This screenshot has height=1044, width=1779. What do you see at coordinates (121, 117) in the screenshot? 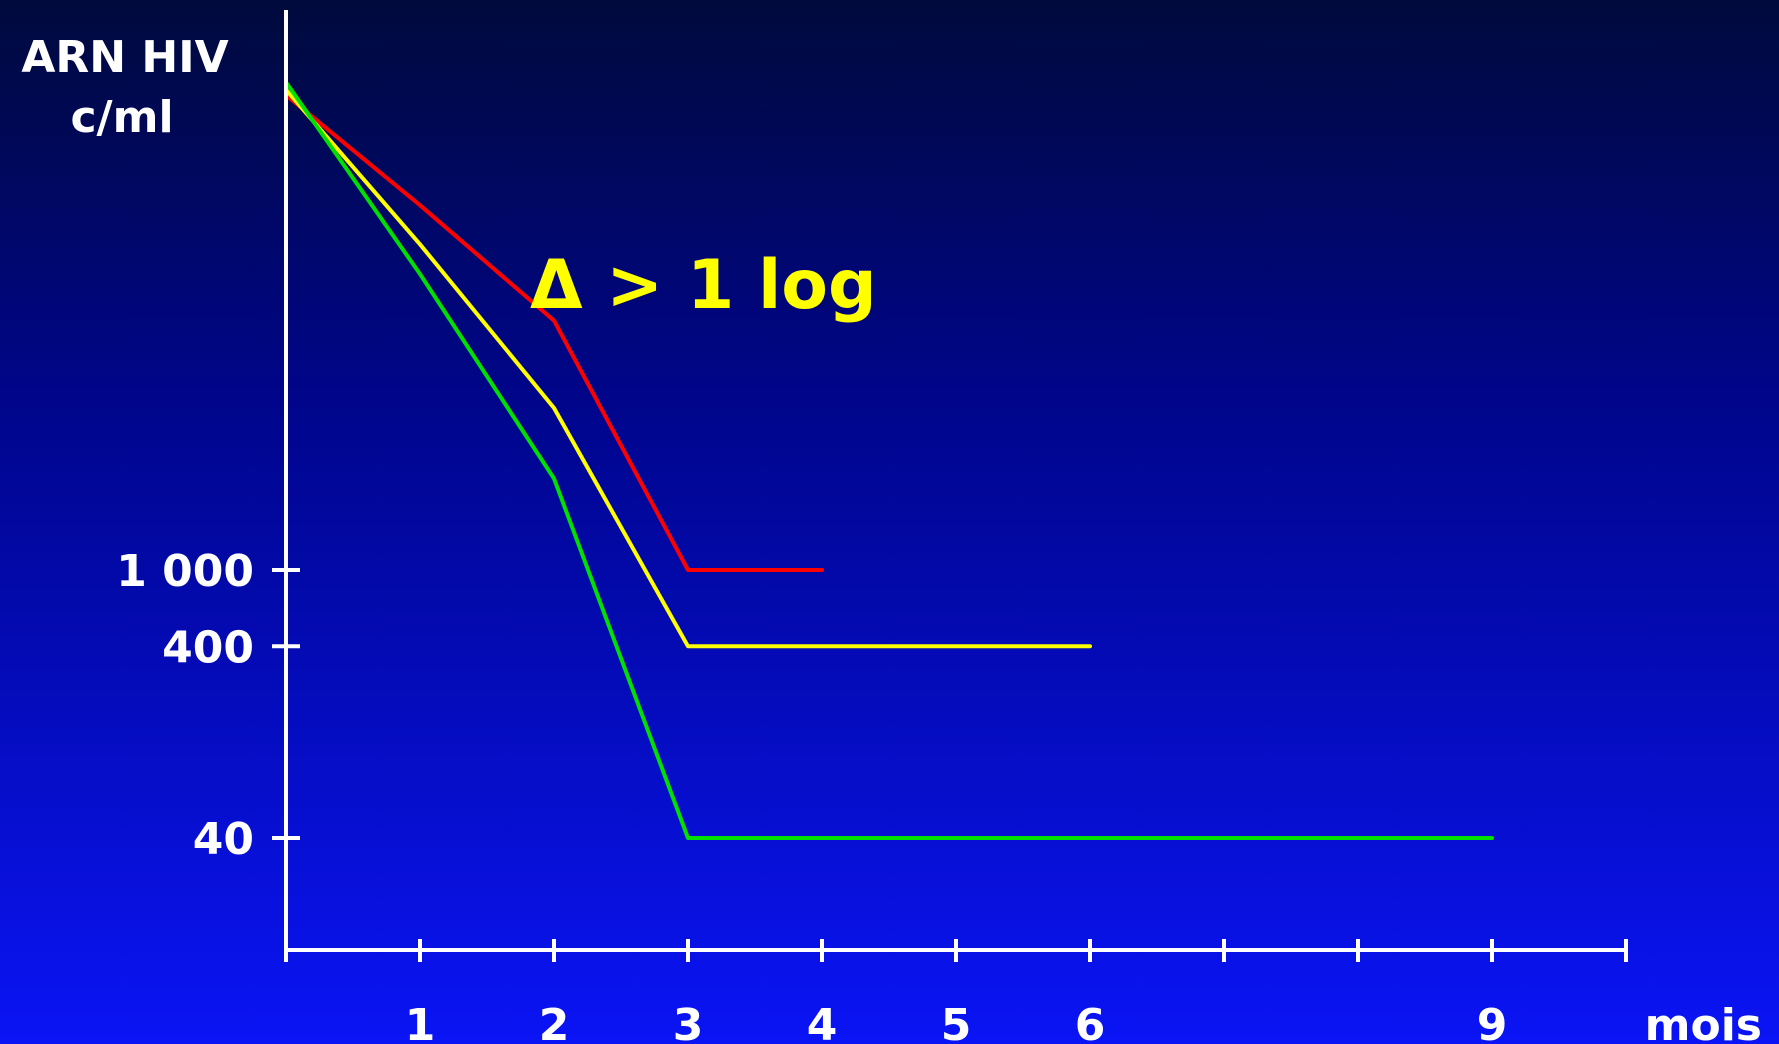
I see `y-axis-title-line2: c/ml` at bounding box center [121, 117].